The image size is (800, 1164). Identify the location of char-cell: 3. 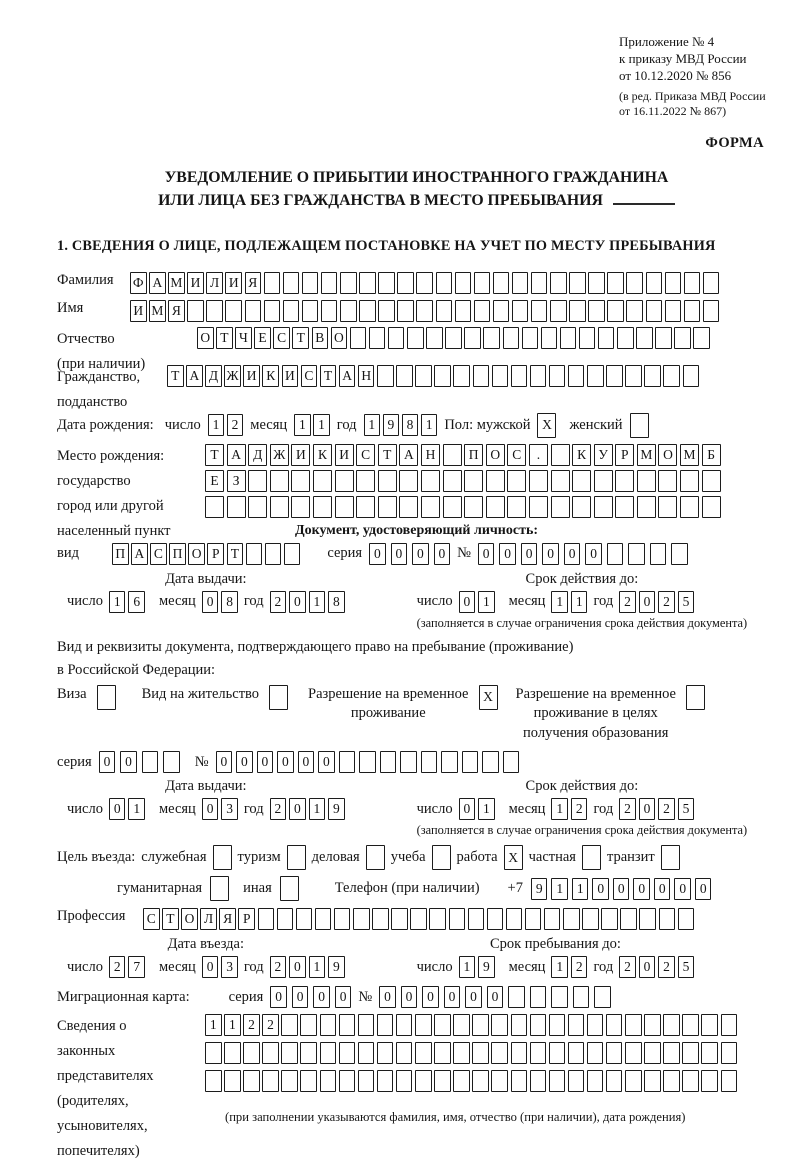
(229, 809).